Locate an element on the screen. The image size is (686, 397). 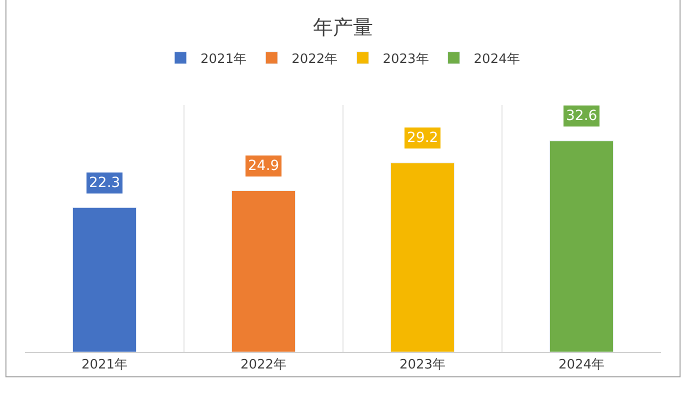
x-tick-label: 2024年 is located at coordinates (581, 365).